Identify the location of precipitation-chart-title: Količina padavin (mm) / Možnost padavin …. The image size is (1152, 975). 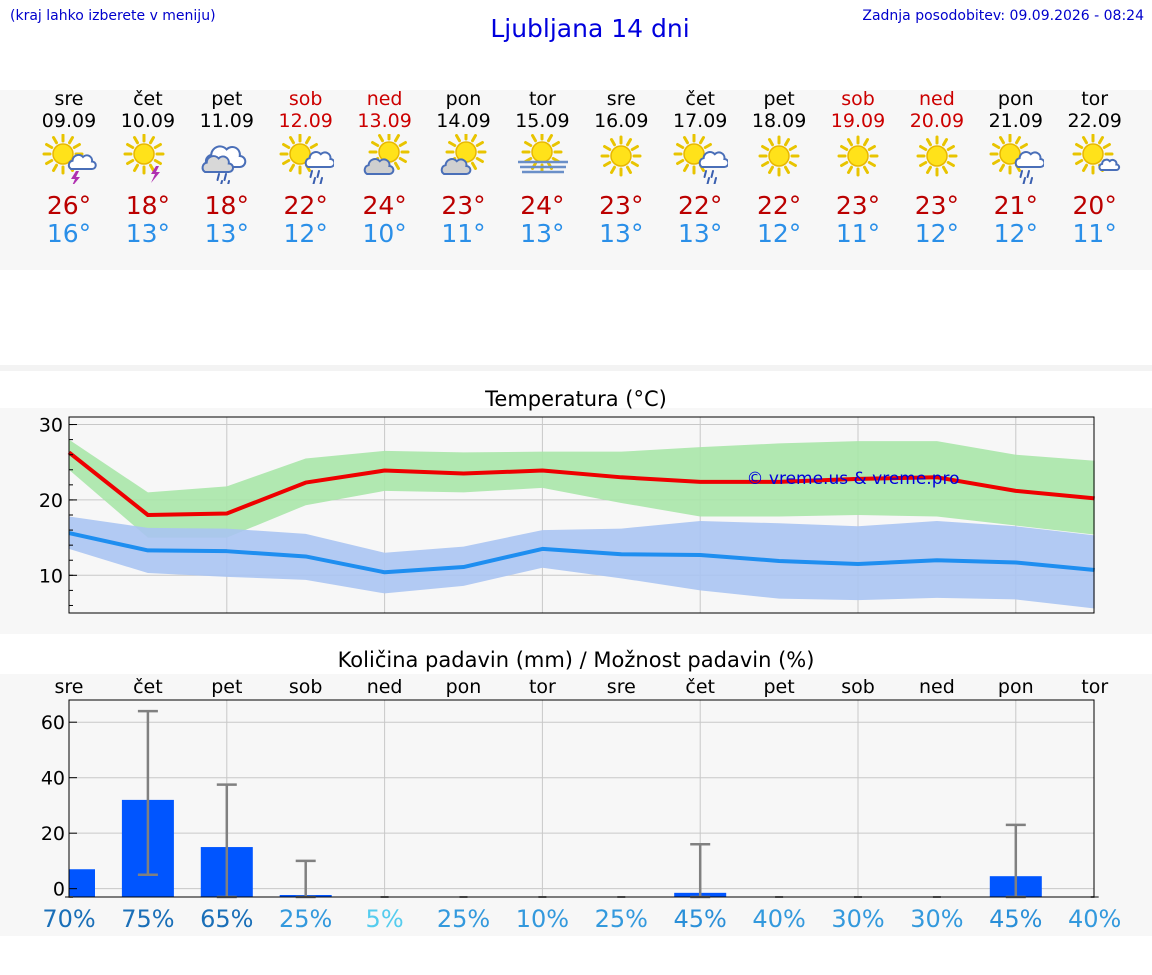
(576, 660).